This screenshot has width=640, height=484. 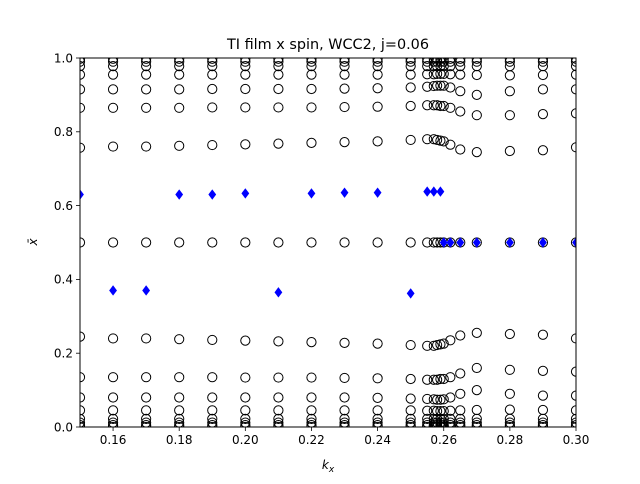 What do you see at coordinates (33, 242) in the screenshot?
I see `y-axis-label: x̄` at bounding box center [33, 242].